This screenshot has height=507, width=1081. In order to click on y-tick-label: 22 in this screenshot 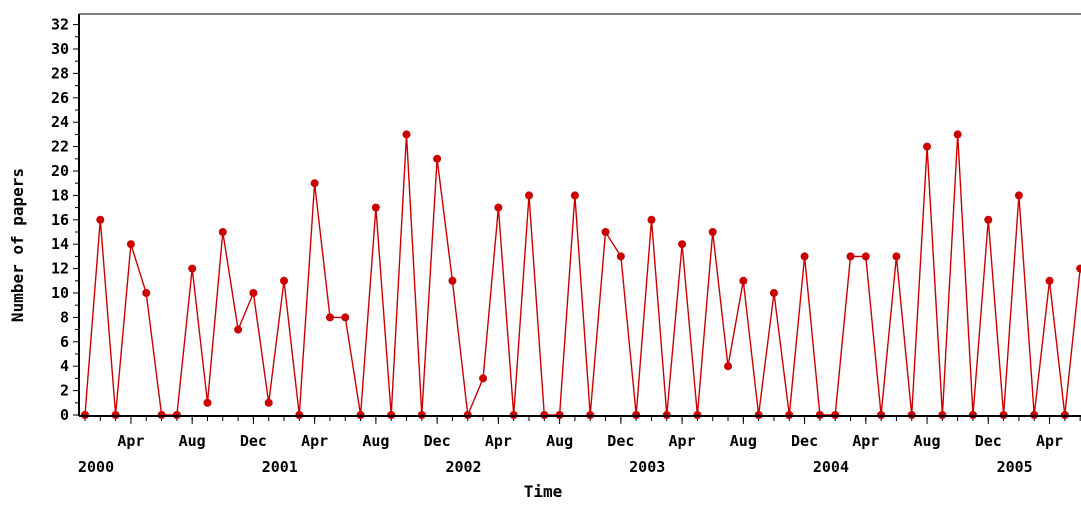, I will do `click(60, 147)`.